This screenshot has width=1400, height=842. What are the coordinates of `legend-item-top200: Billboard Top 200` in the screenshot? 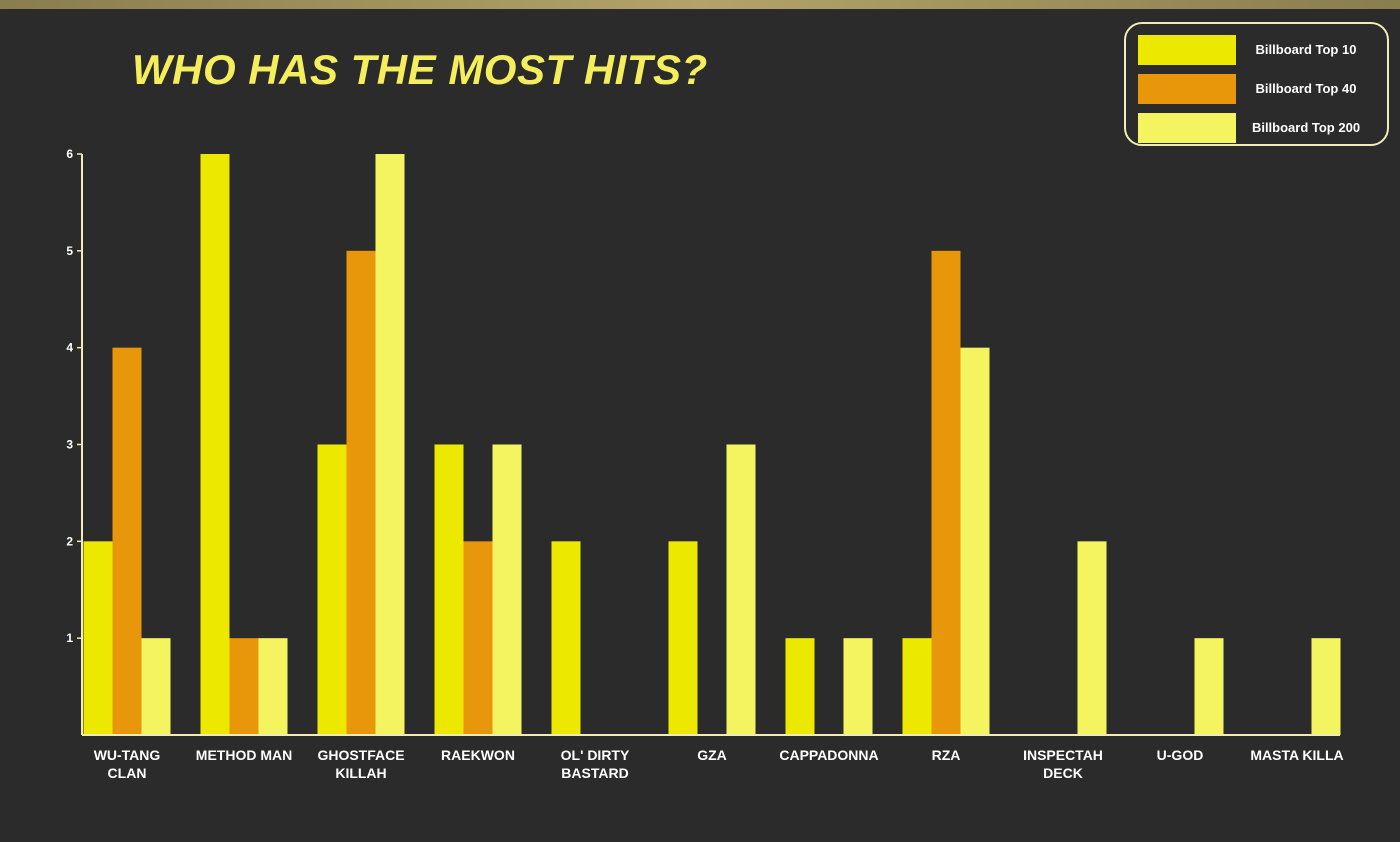 It's located at (1258, 128).